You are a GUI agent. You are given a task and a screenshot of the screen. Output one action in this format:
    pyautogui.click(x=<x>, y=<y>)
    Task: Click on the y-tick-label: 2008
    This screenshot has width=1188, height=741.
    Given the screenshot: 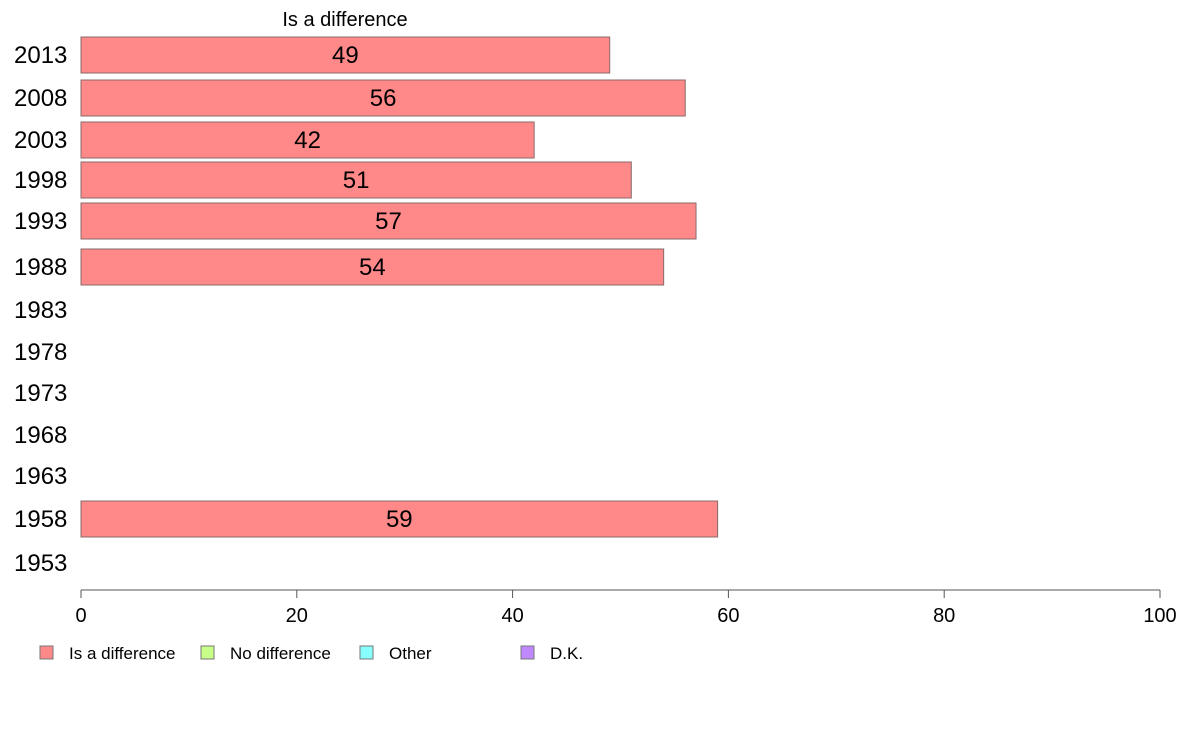 What is the action you would take?
    pyautogui.click(x=40, y=98)
    